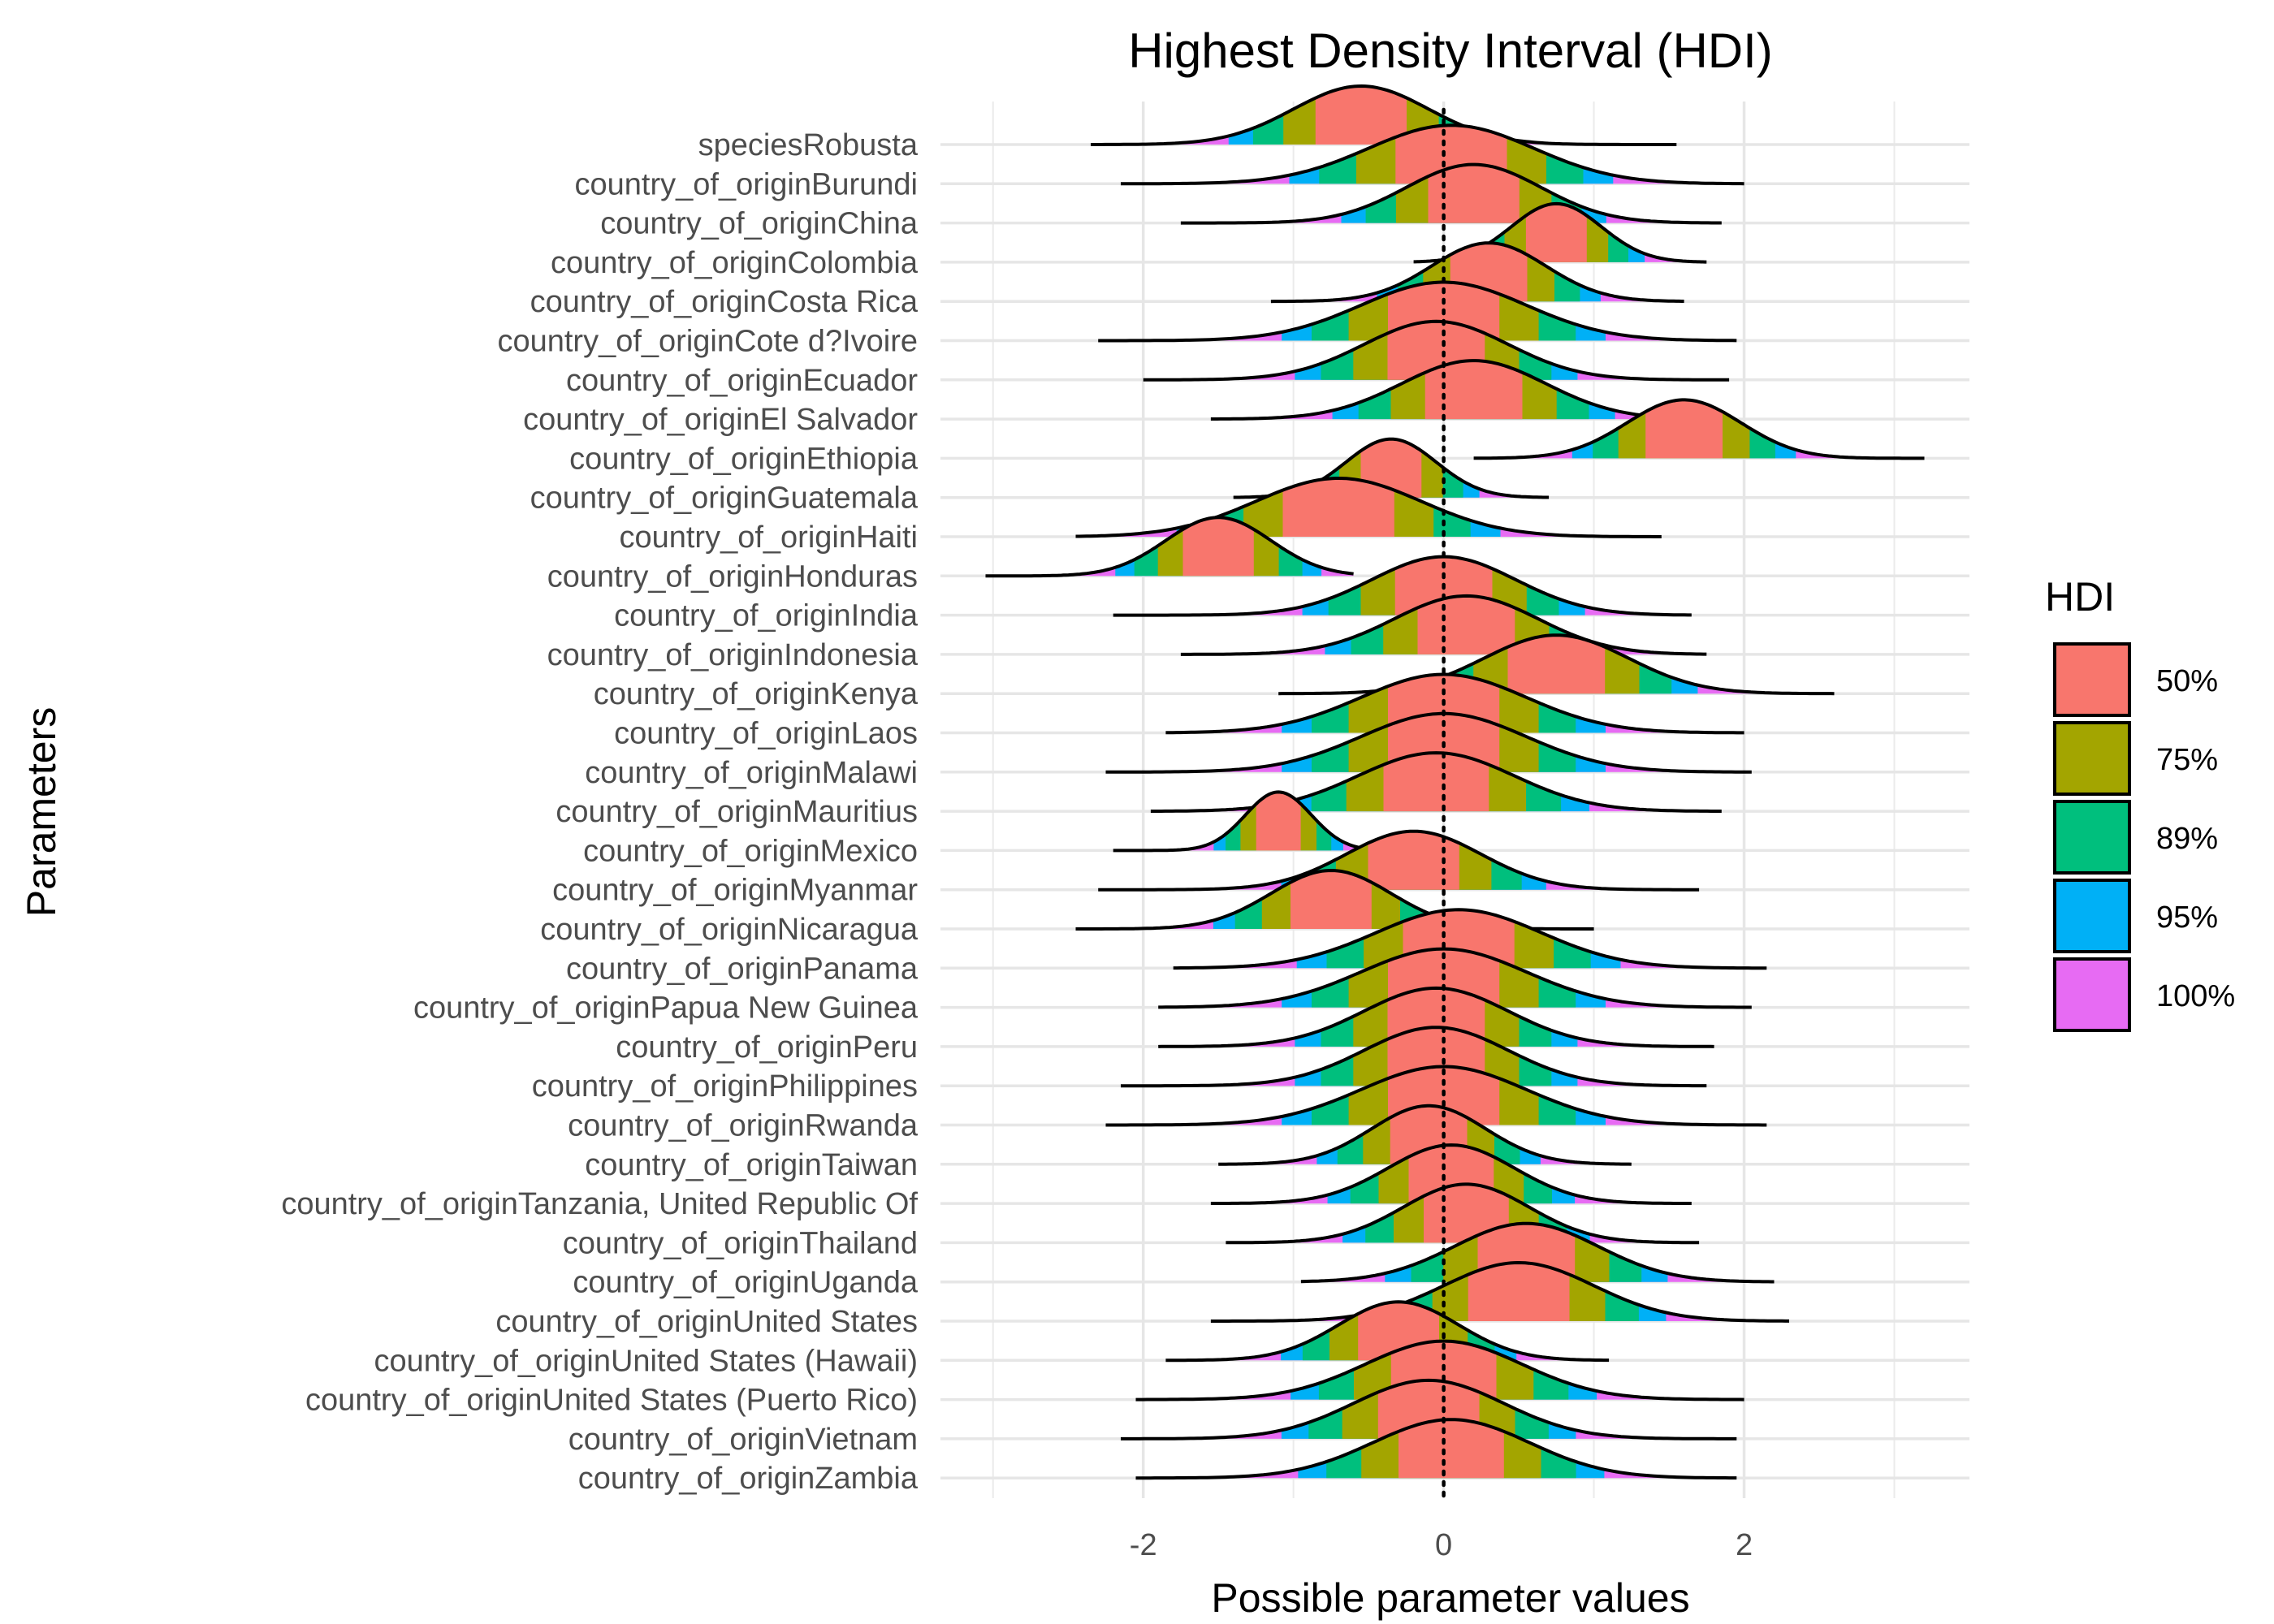 The height and width of the screenshot is (1624, 2274). What do you see at coordinates (2187, 760) in the screenshot?
I see `legend-label: 75%` at bounding box center [2187, 760].